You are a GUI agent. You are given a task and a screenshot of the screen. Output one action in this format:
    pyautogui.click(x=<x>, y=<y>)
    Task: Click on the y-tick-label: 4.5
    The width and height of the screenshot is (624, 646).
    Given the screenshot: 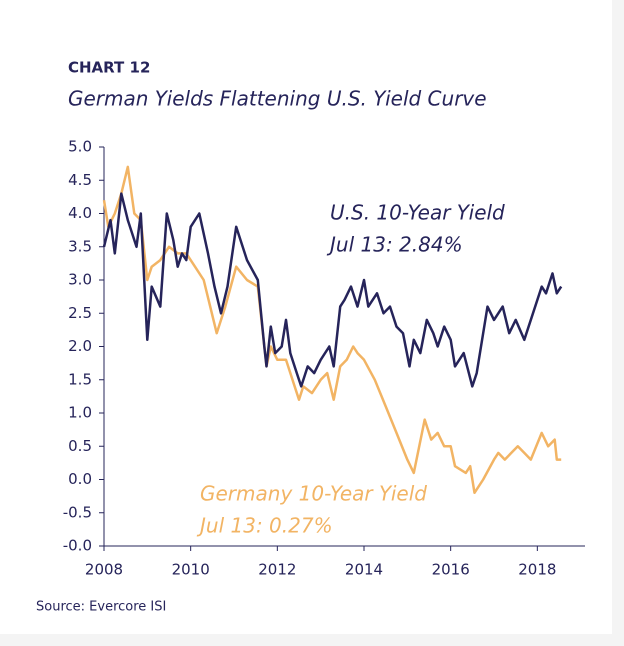 What is the action you would take?
    pyautogui.click(x=80, y=180)
    